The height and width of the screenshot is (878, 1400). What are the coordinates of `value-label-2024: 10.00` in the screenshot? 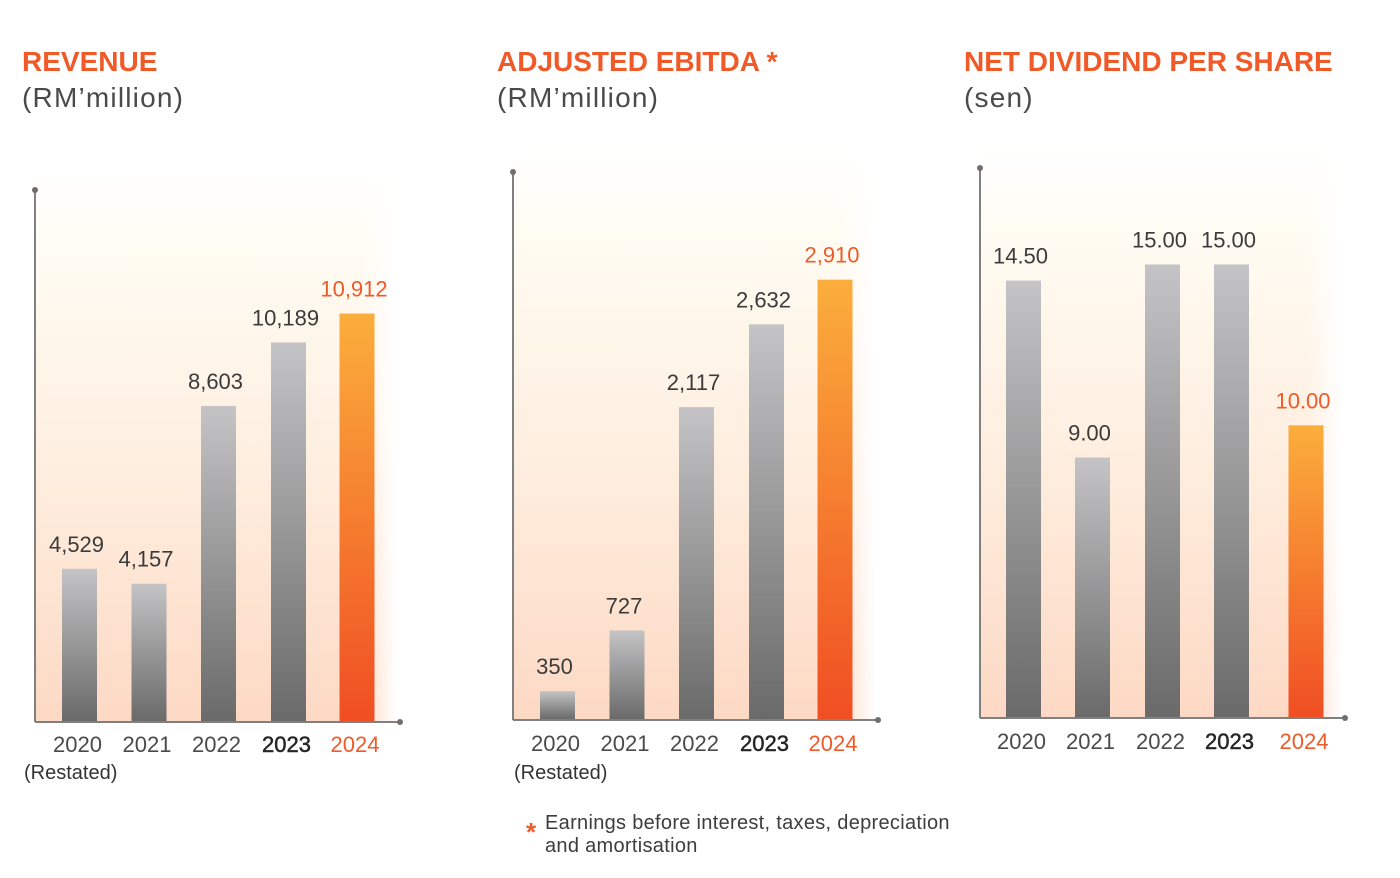 It's located at (1302, 400).